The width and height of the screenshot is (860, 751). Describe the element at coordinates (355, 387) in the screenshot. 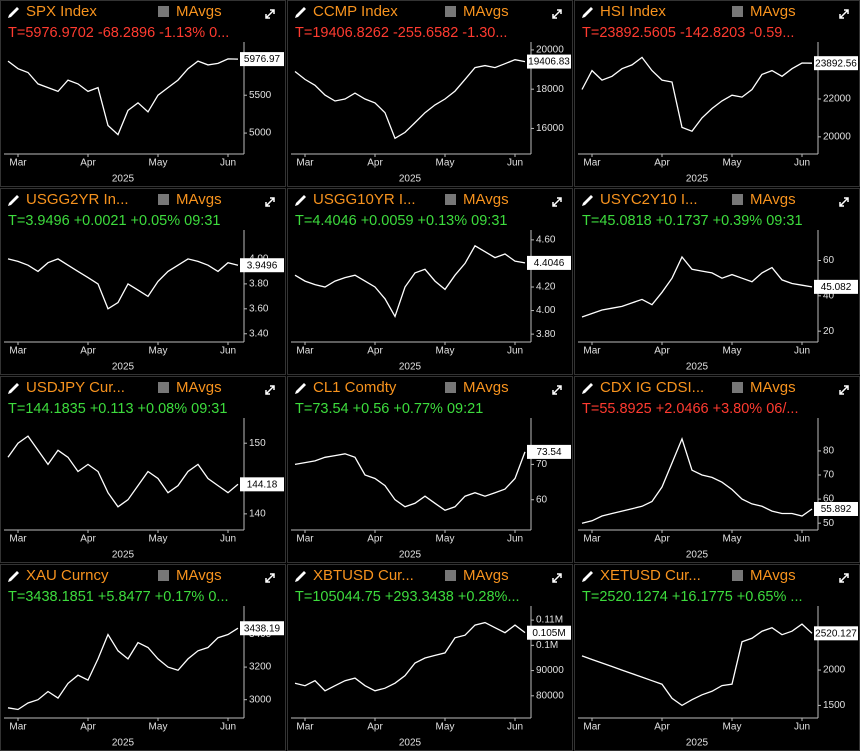

I see `security-title: CL1 Comdty` at that location.